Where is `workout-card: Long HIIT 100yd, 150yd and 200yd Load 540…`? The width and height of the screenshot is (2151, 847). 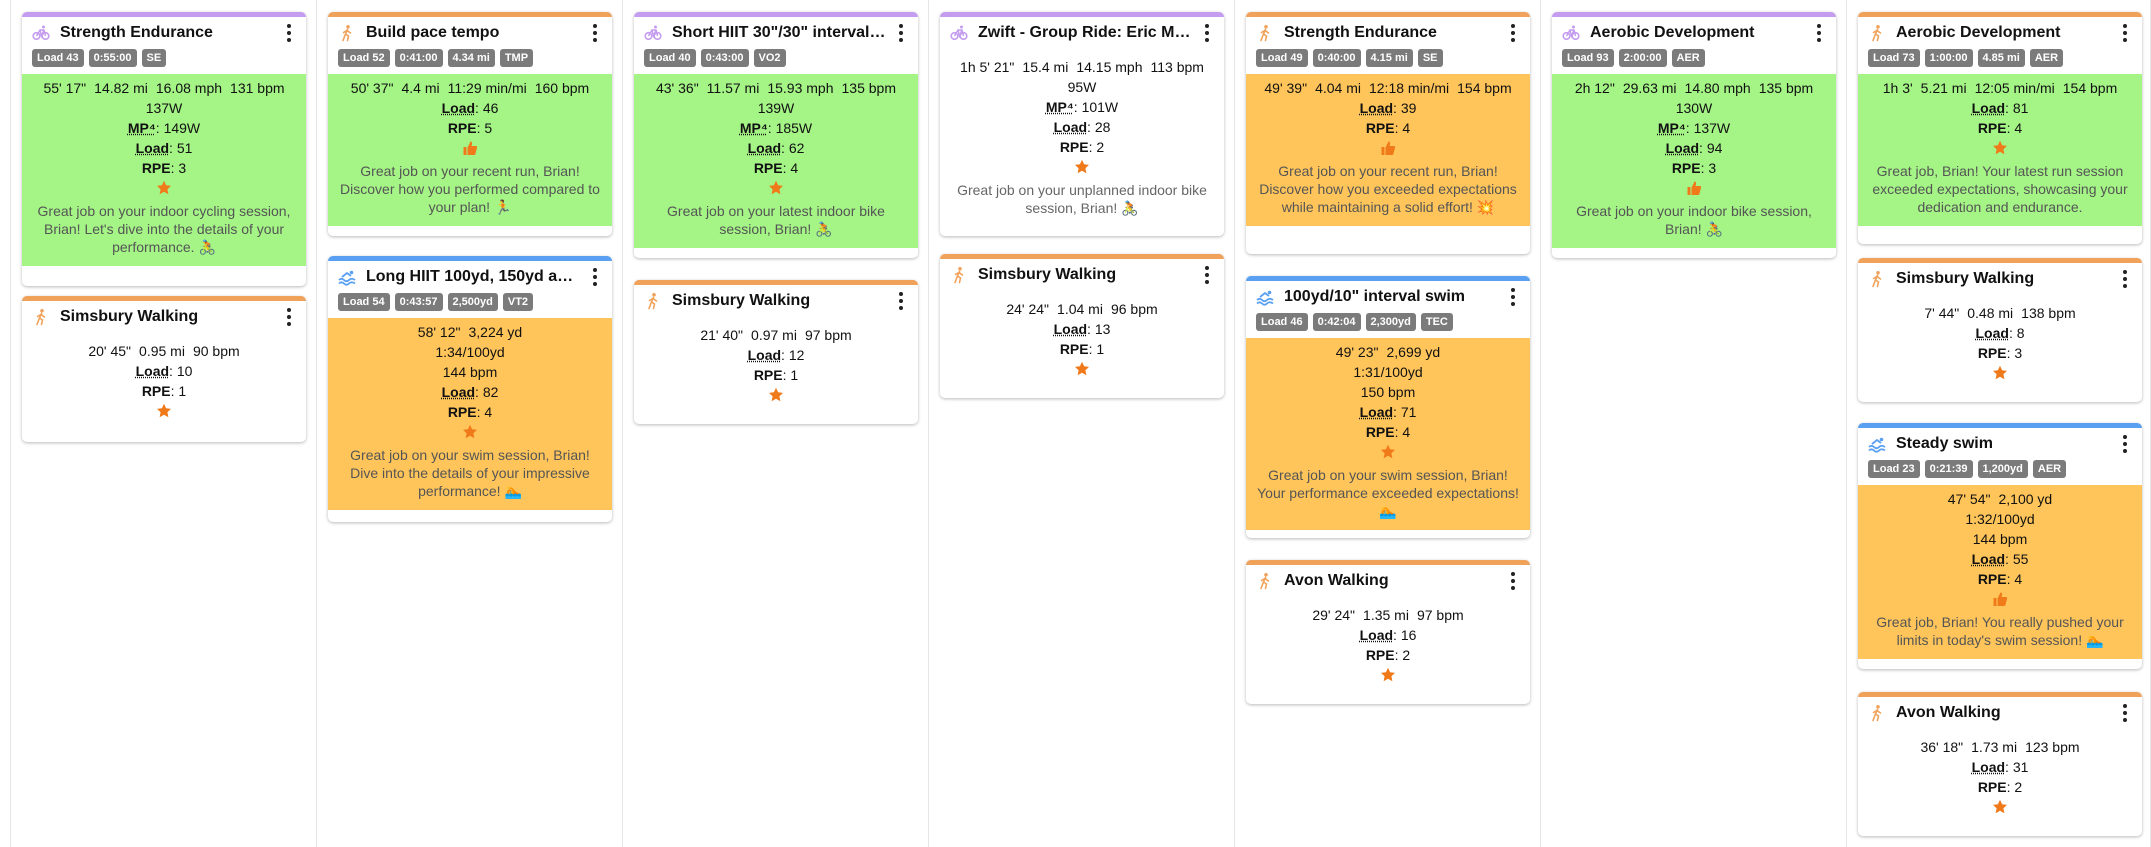 workout-card: Long HIIT 100yd, 150yd and 200yd Load 540… is located at coordinates (470, 389).